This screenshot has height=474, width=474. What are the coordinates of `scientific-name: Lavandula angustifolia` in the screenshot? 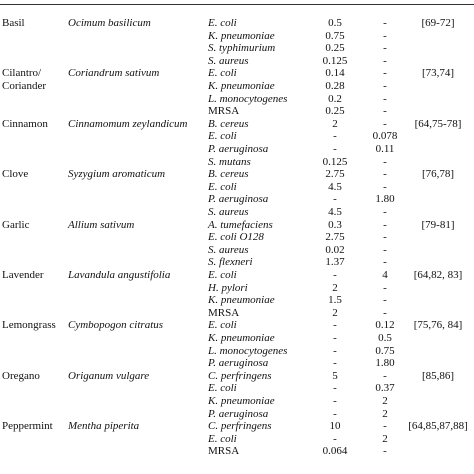 It's located at (119, 275).